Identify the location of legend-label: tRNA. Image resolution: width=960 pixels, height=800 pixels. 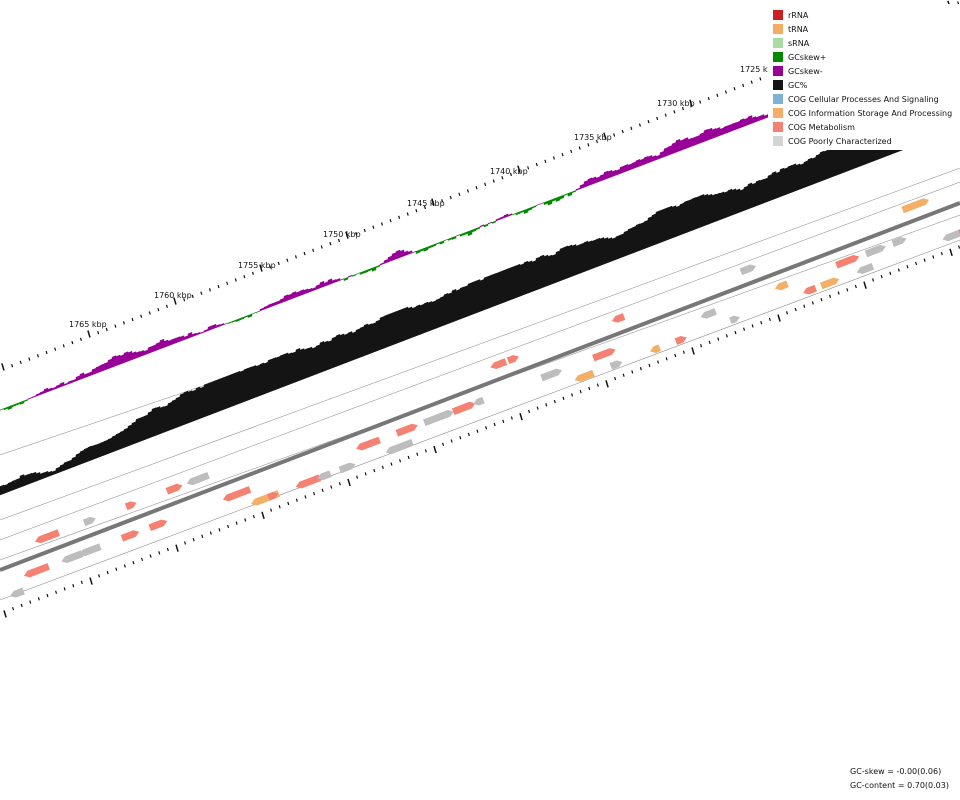
(798, 29).